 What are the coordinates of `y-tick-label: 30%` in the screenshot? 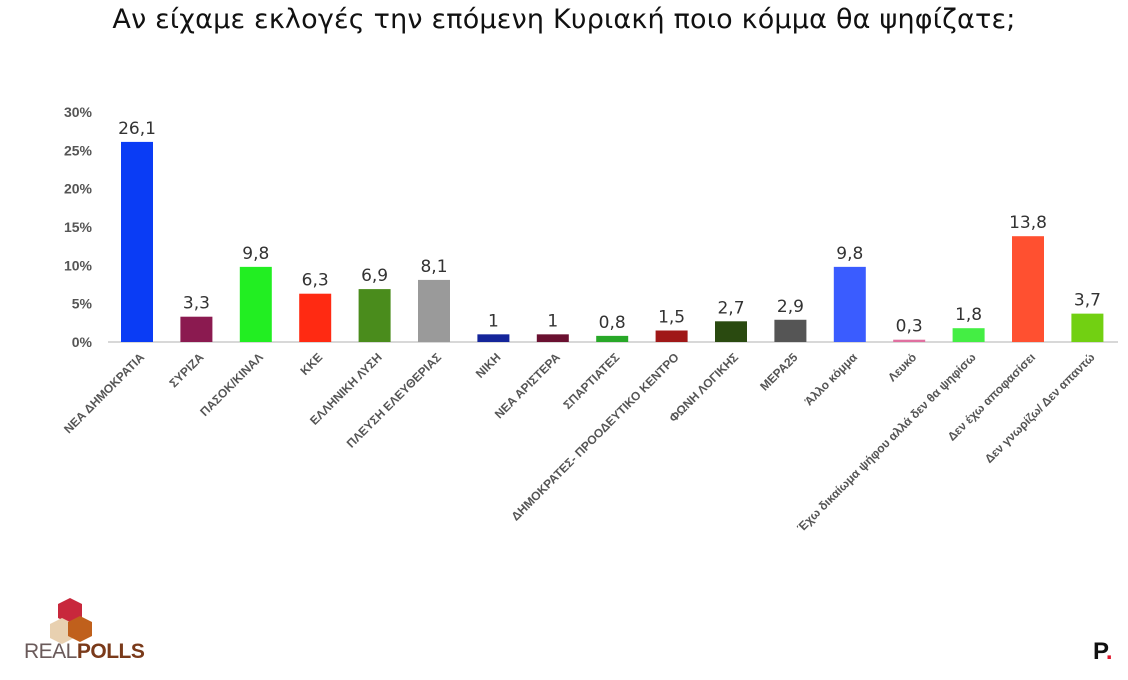 It's located at (78, 112).